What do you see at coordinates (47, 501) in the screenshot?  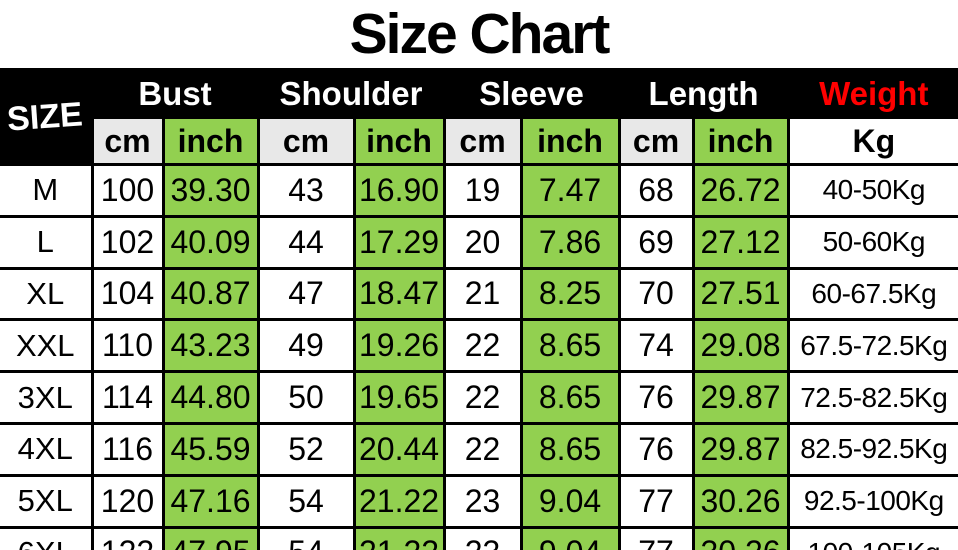 I see `cell-size: 5XL` at bounding box center [47, 501].